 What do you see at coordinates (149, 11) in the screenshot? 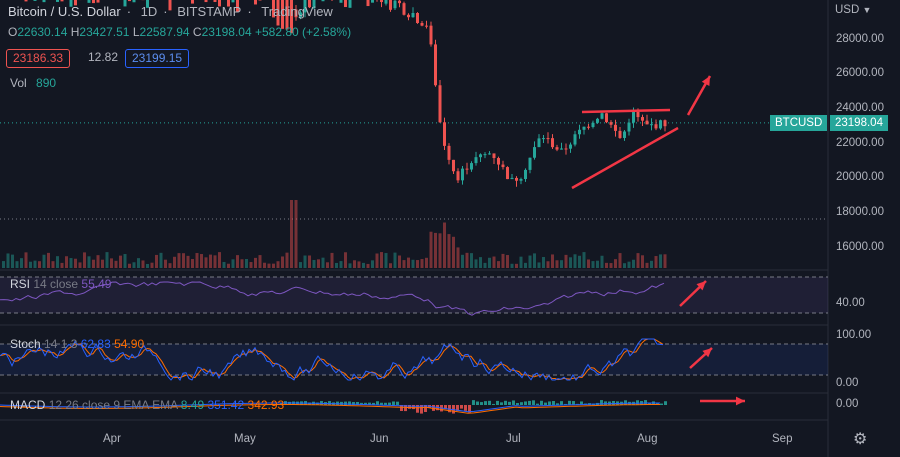
I see `interval-label: 1D` at bounding box center [149, 11].